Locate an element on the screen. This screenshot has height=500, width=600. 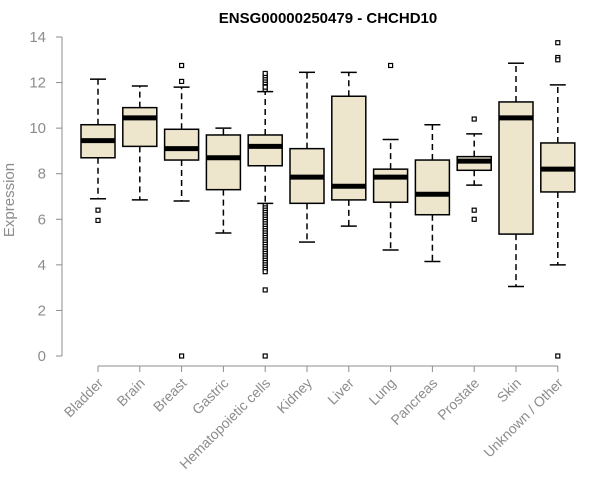
y-axis: 0 2 4 6 8 10 12 14 is located at coordinates (46, 197).